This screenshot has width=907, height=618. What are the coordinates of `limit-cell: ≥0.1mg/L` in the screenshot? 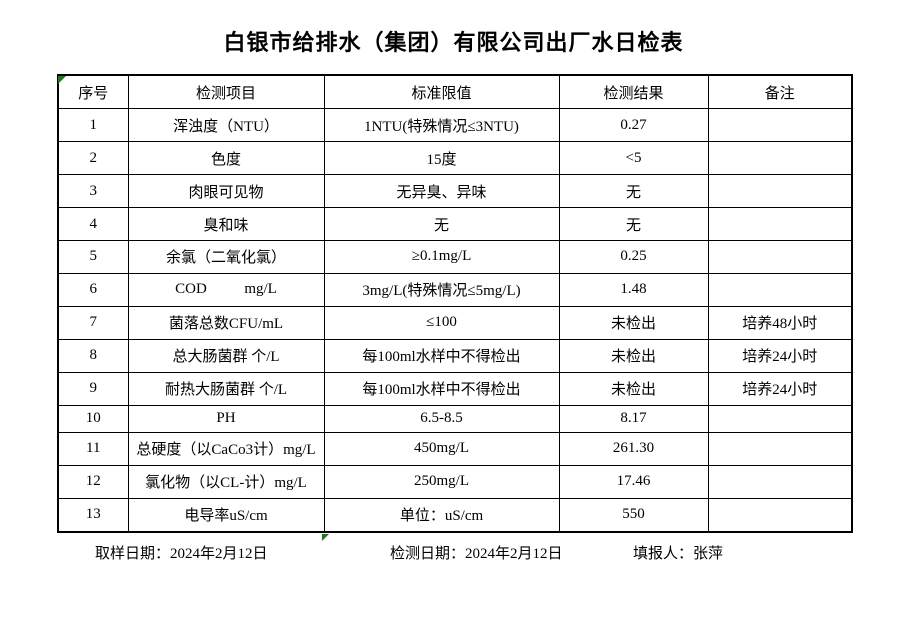 It's located at (441, 257).